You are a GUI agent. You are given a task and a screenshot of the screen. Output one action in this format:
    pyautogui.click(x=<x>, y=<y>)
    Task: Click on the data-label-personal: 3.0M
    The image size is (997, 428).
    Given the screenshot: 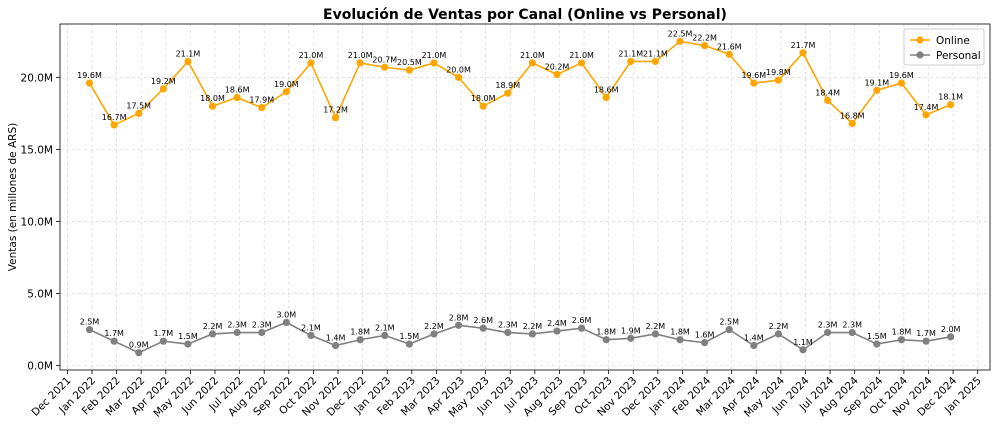 What is the action you would take?
    pyautogui.click(x=287, y=314)
    